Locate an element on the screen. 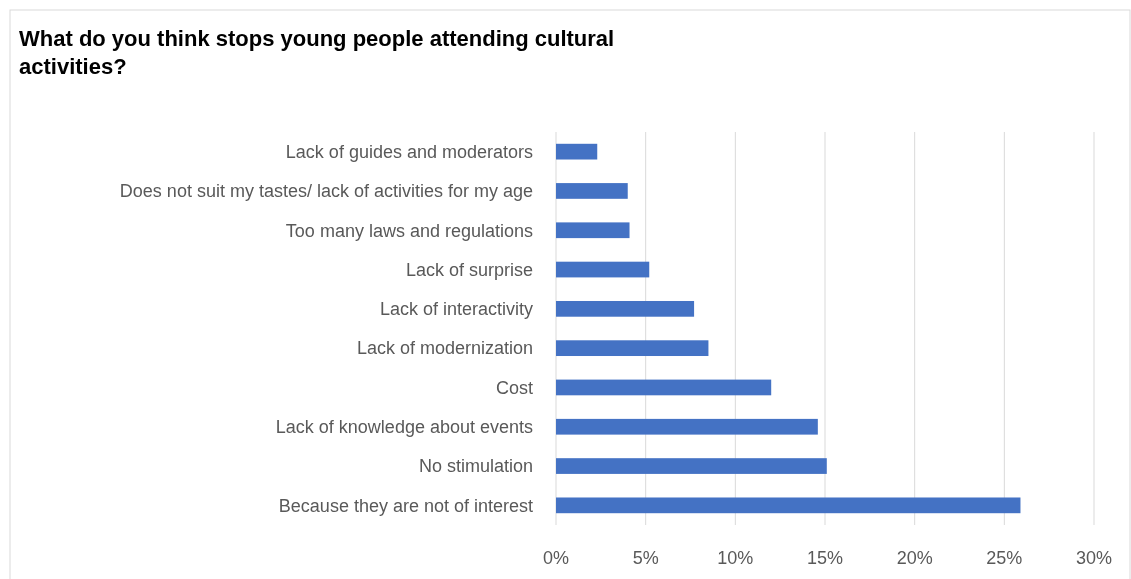  y-tick-label: Lack of modernization is located at coordinates (444, 348).